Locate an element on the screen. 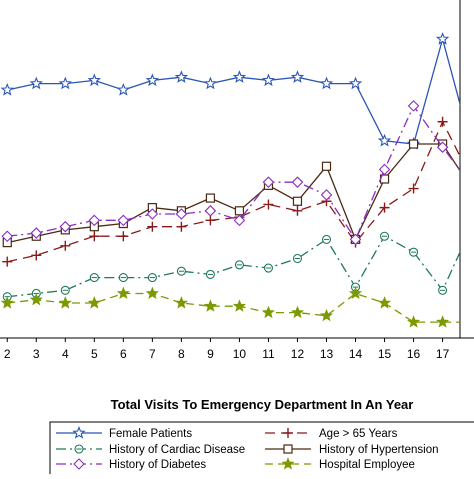 Image resolution: width=474 pixels, height=479 pixels. x-tick-label: 13 is located at coordinates (327, 354).